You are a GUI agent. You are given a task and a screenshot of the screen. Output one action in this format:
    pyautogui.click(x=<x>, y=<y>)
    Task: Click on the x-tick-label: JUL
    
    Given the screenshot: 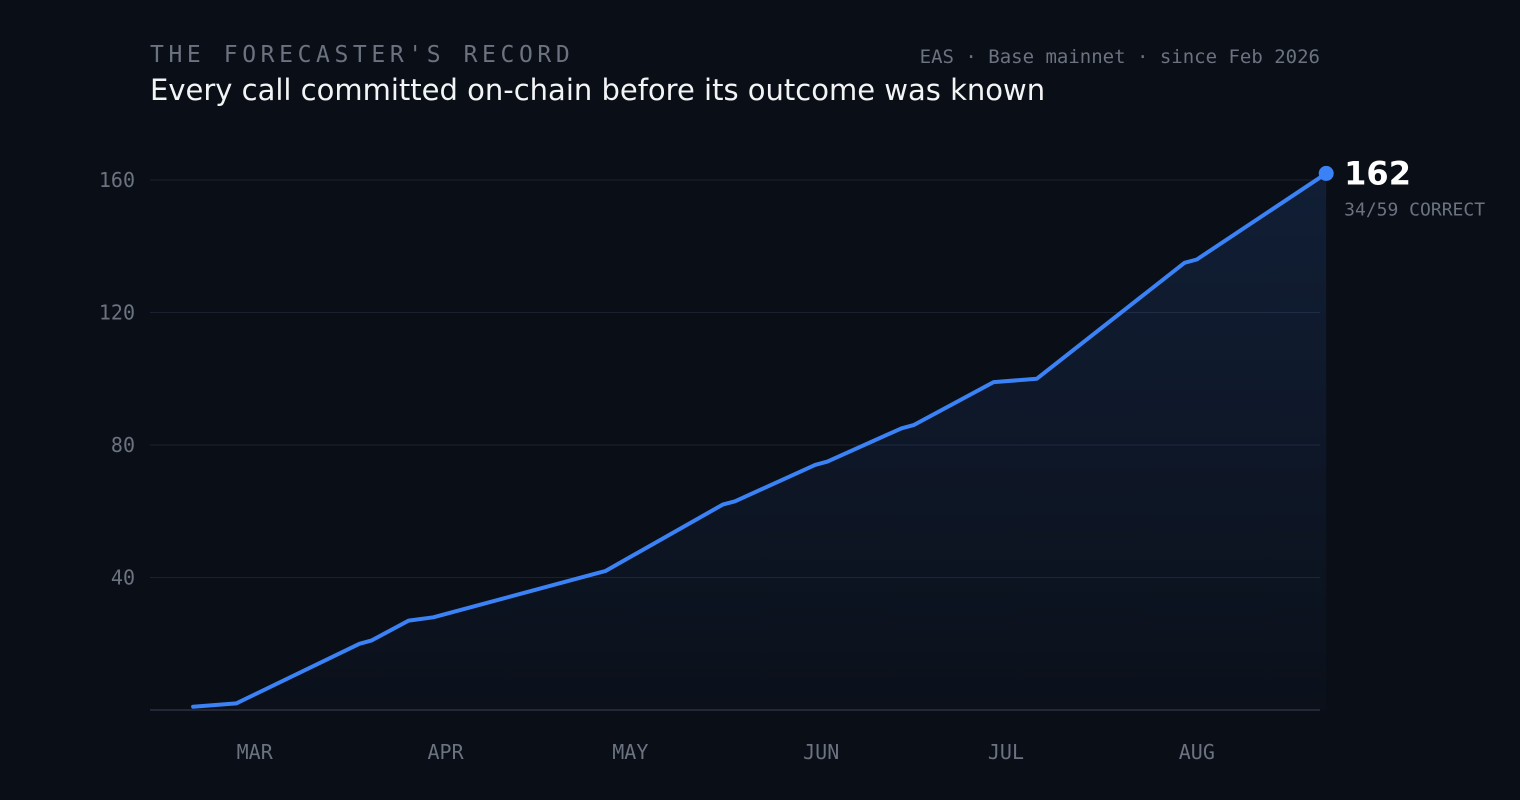 What is the action you would take?
    pyautogui.click(x=1006, y=752)
    